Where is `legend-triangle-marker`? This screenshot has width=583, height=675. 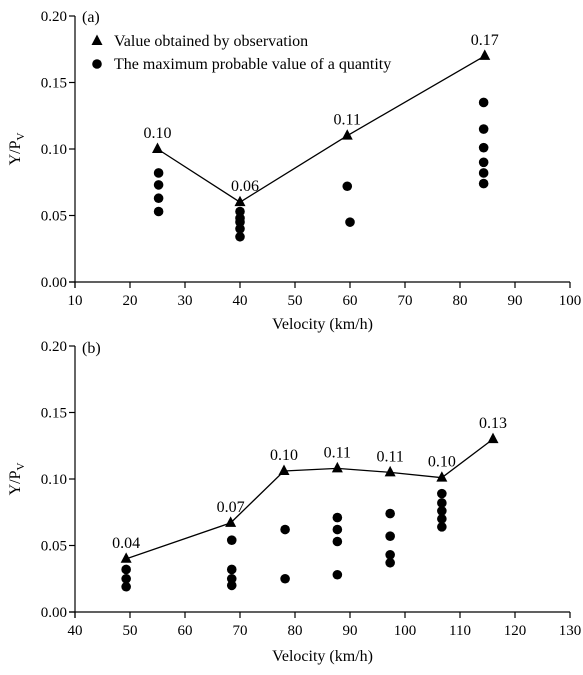 legend-triangle-marker is located at coordinates (97, 39).